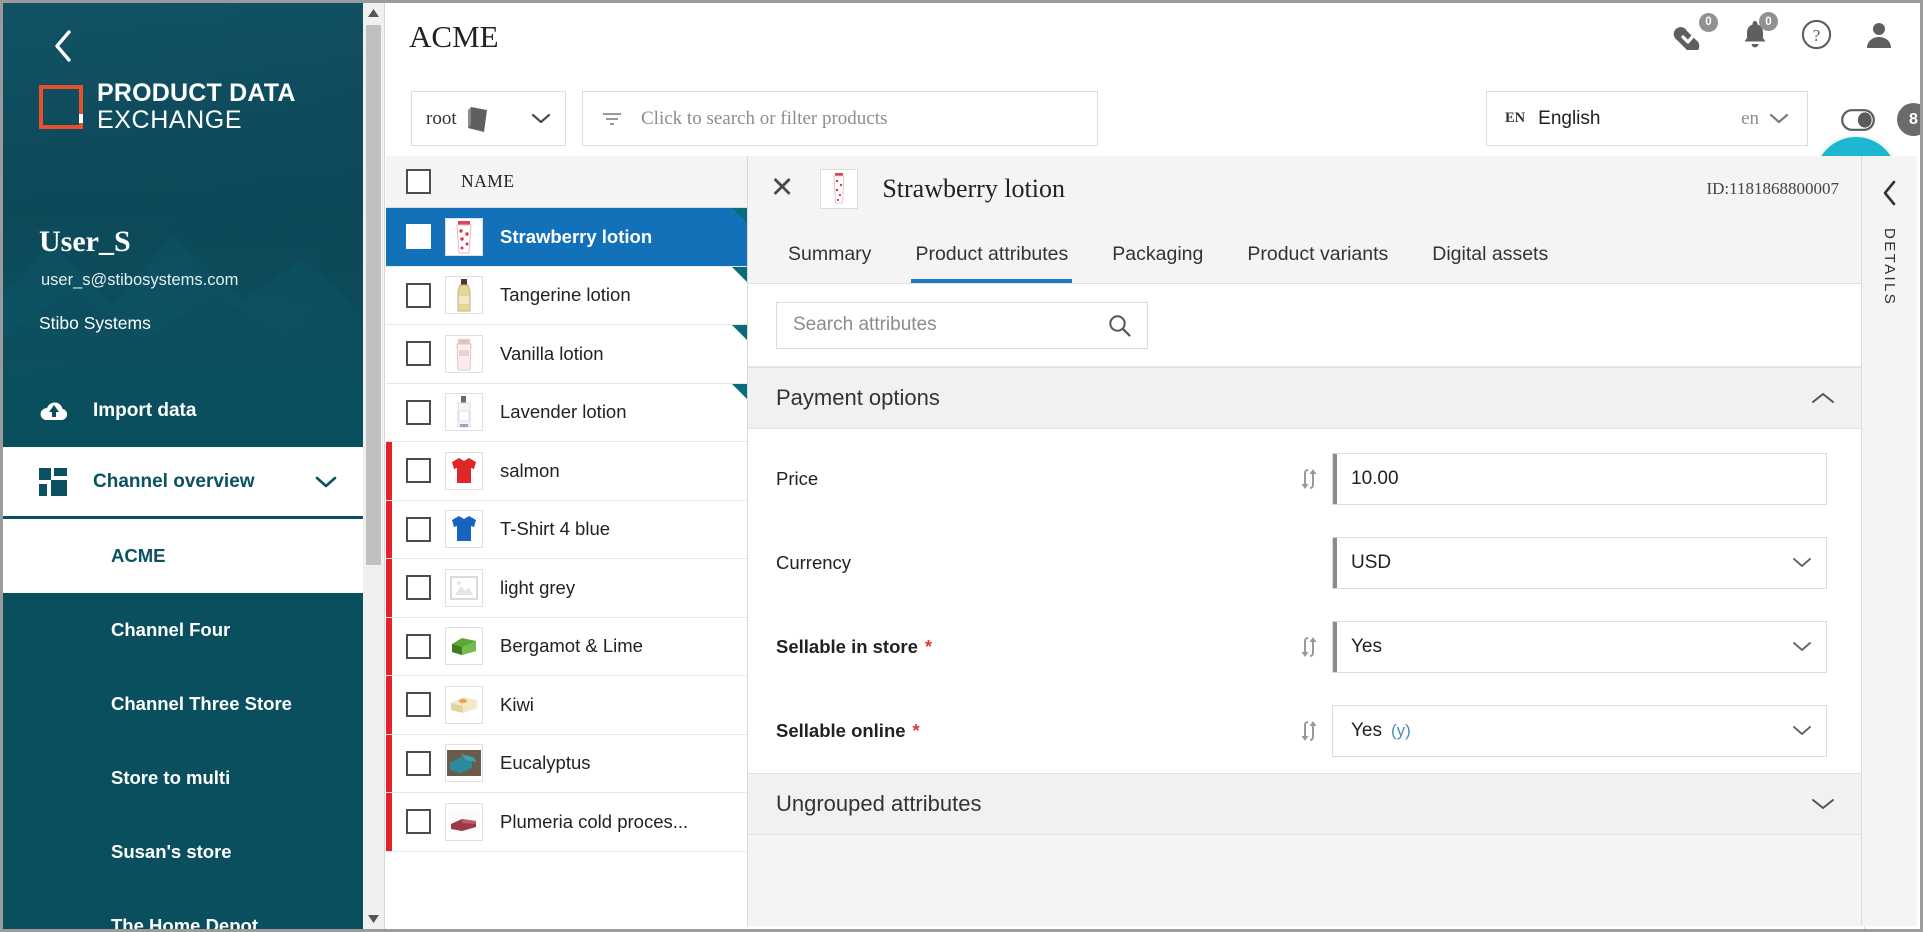 The width and height of the screenshot is (1923, 932). I want to click on group-title: Payment options, so click(858, 397).